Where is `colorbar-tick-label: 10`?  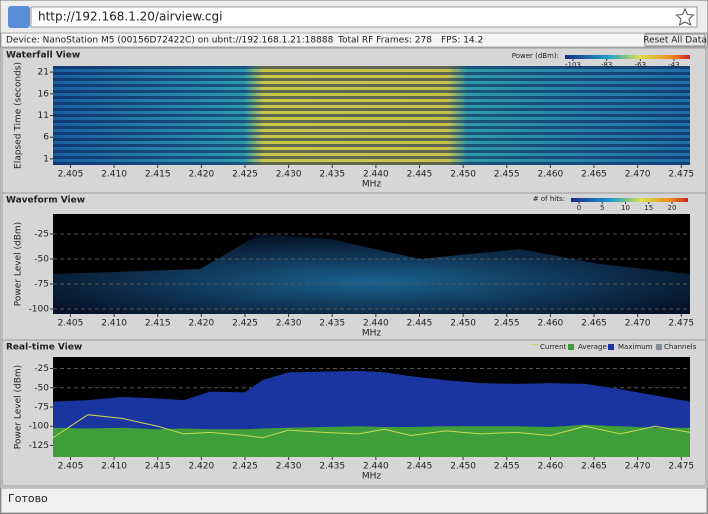
colorbar-tick-label: 10 is located at coordinates (625, 208).